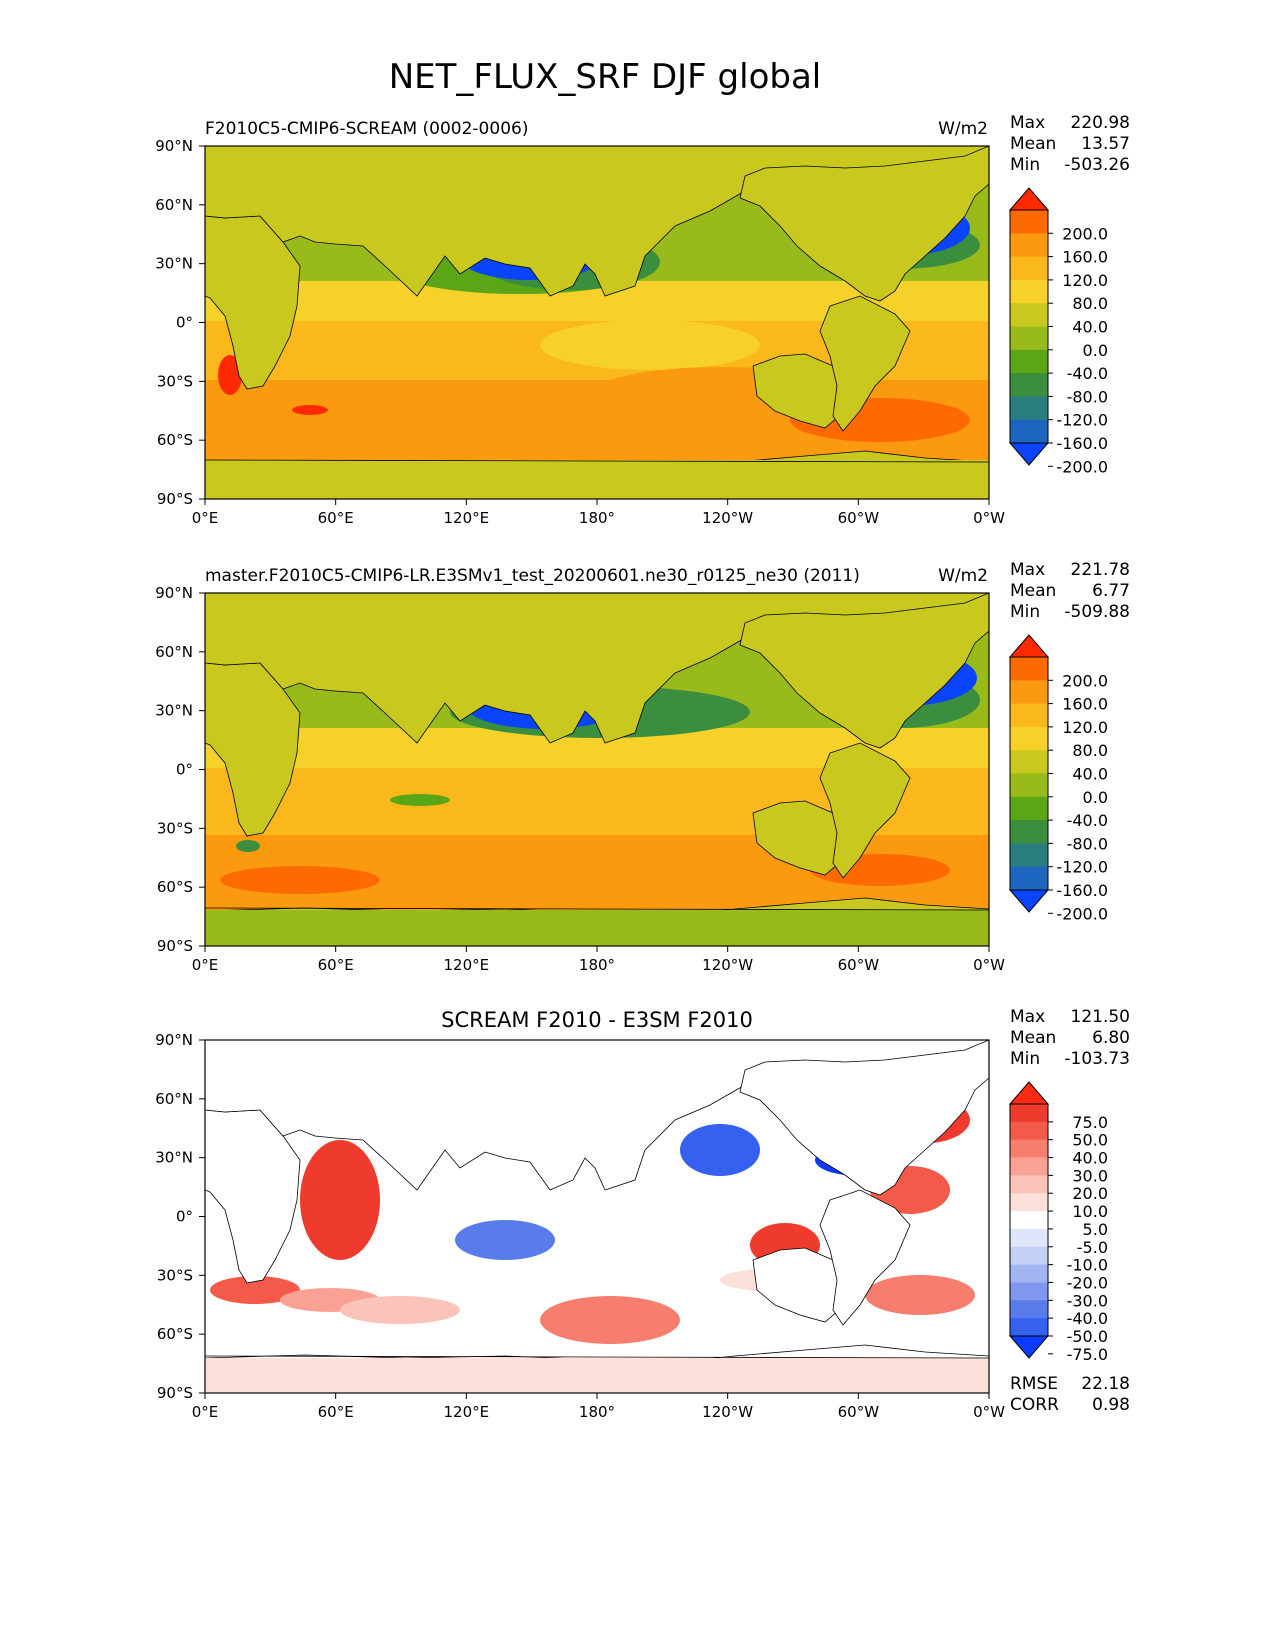 The image size is (1275, 1650). Describe the element at coordinates (1085, 680) in the screenshot. I see `colorbar-tick-label: 200.0` at that location.